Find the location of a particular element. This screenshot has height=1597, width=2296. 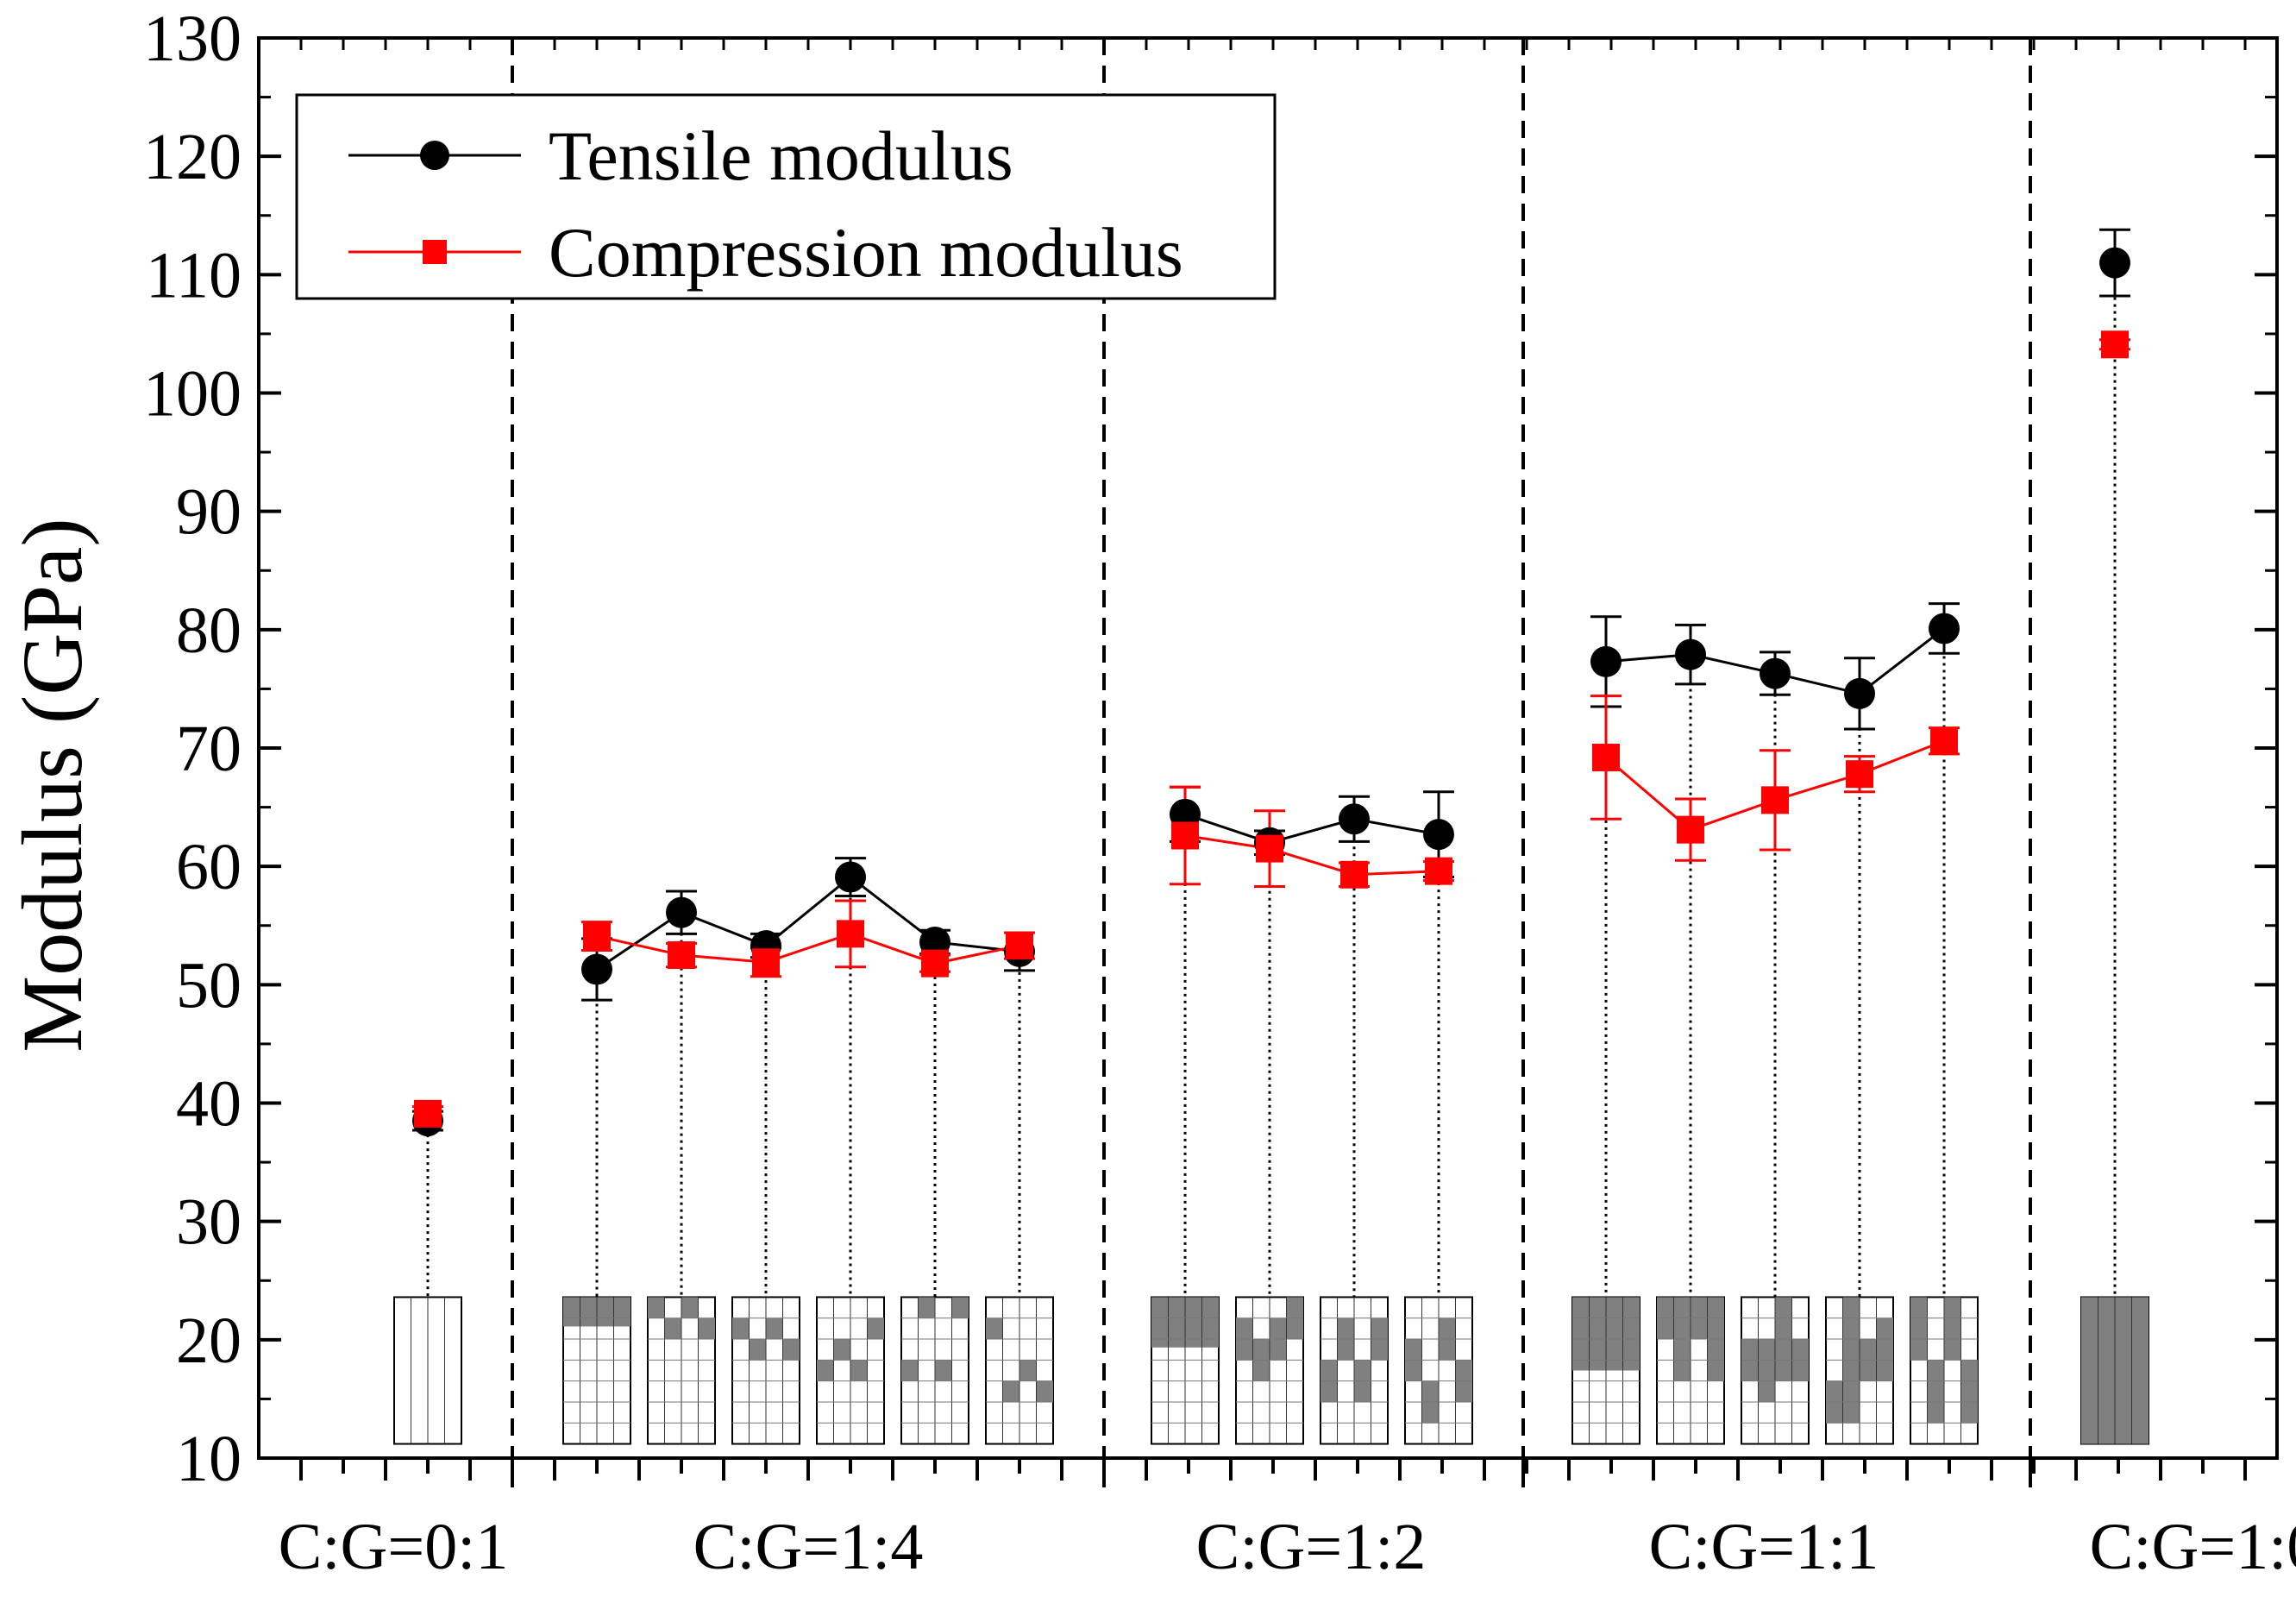

y-tick-label: 130 is located at coordinates (192, 39).